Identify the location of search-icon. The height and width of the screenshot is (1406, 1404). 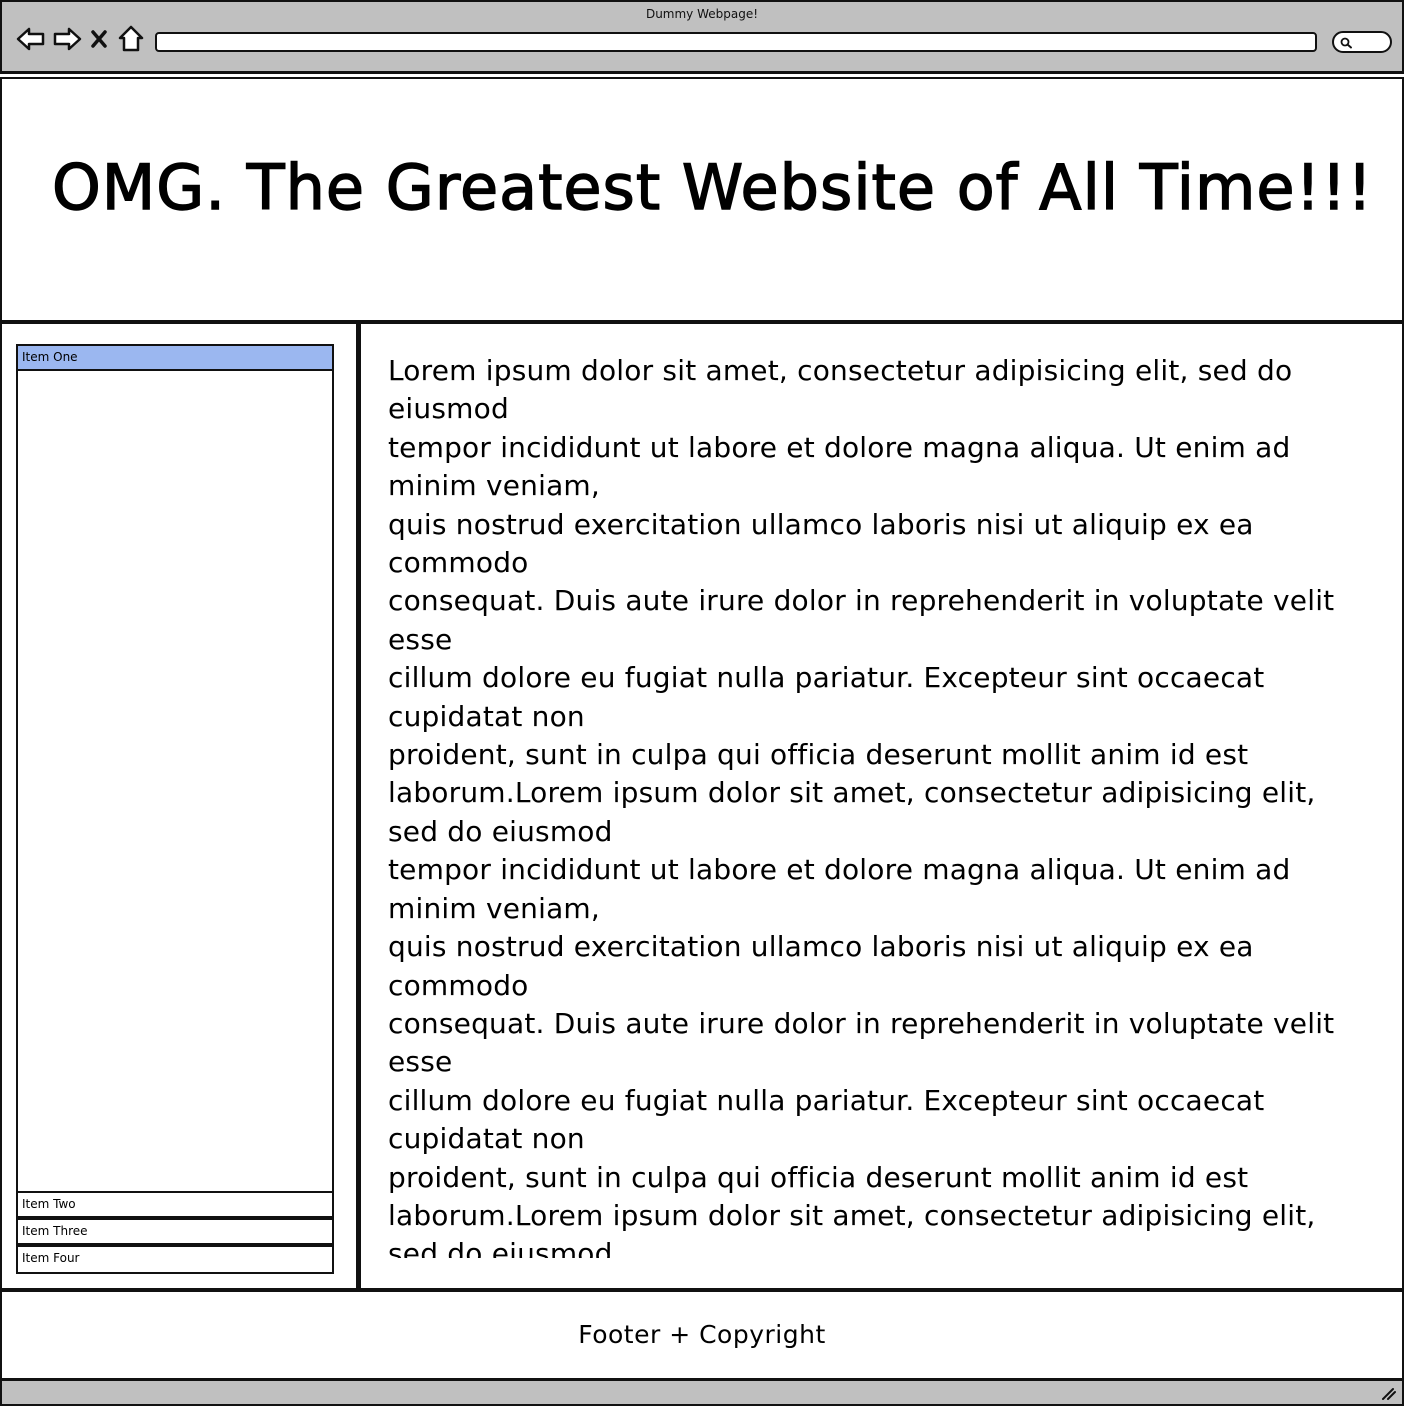
(1346, 43).